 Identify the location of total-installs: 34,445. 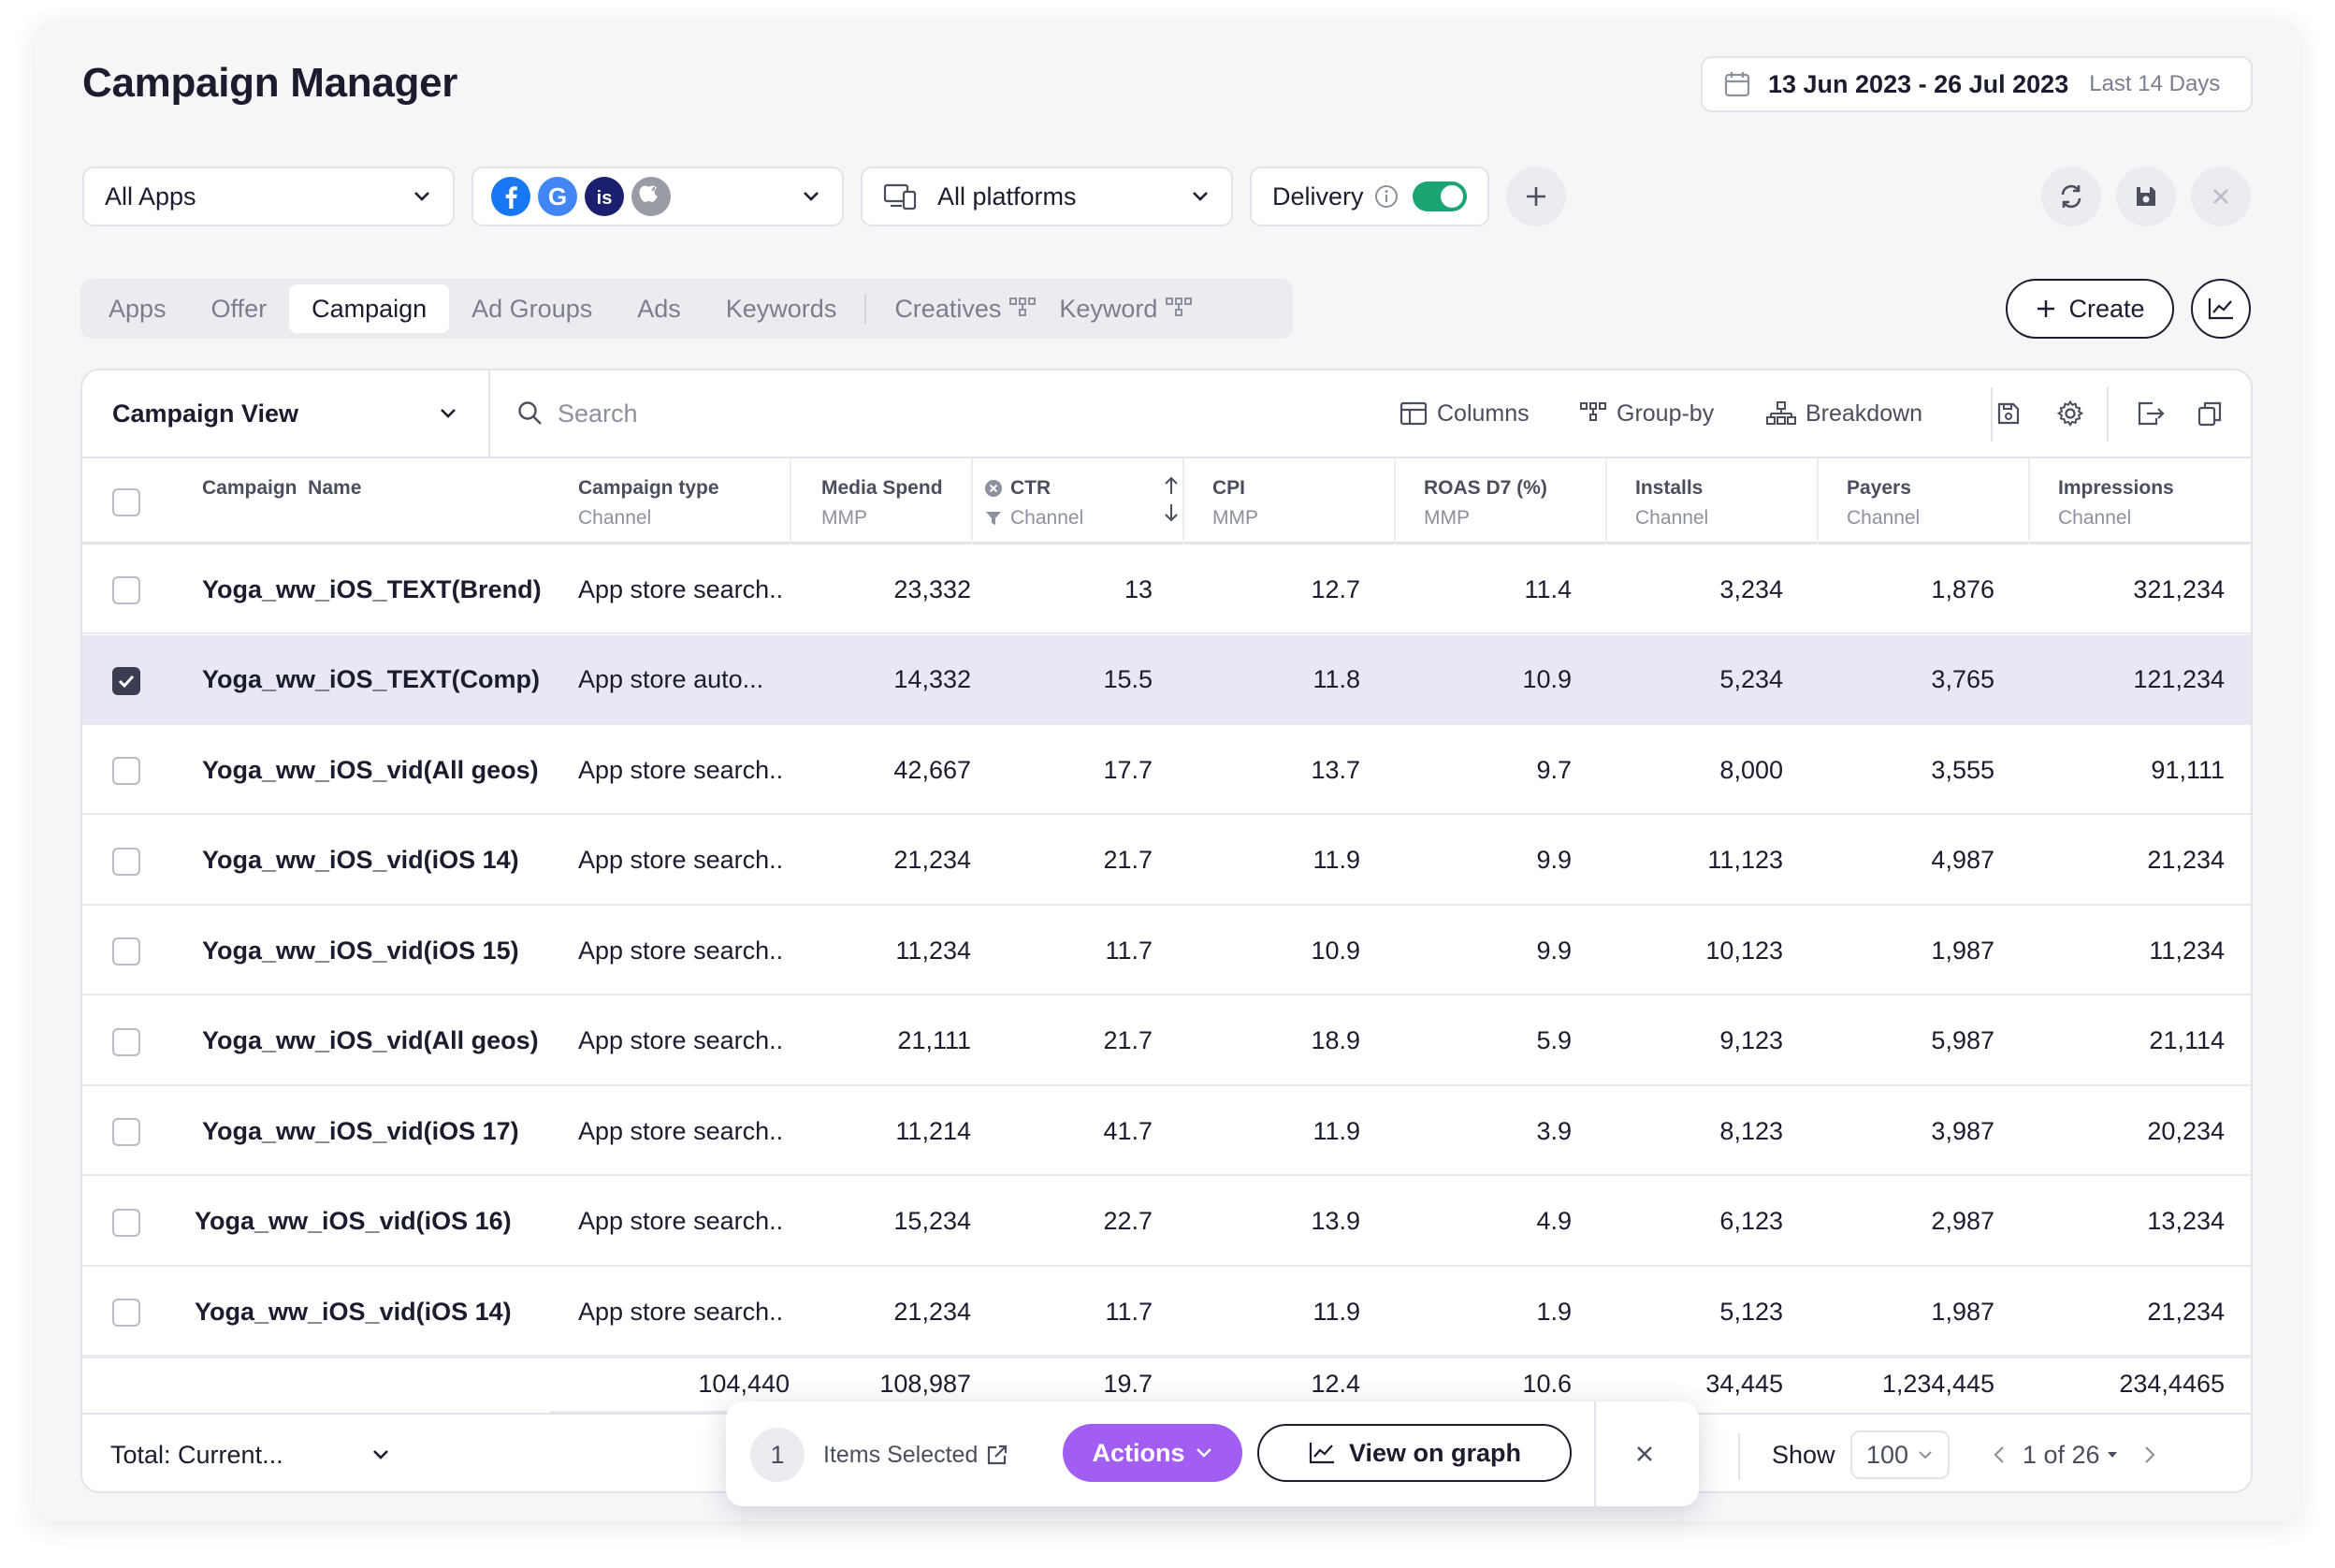
(1744, 1384).